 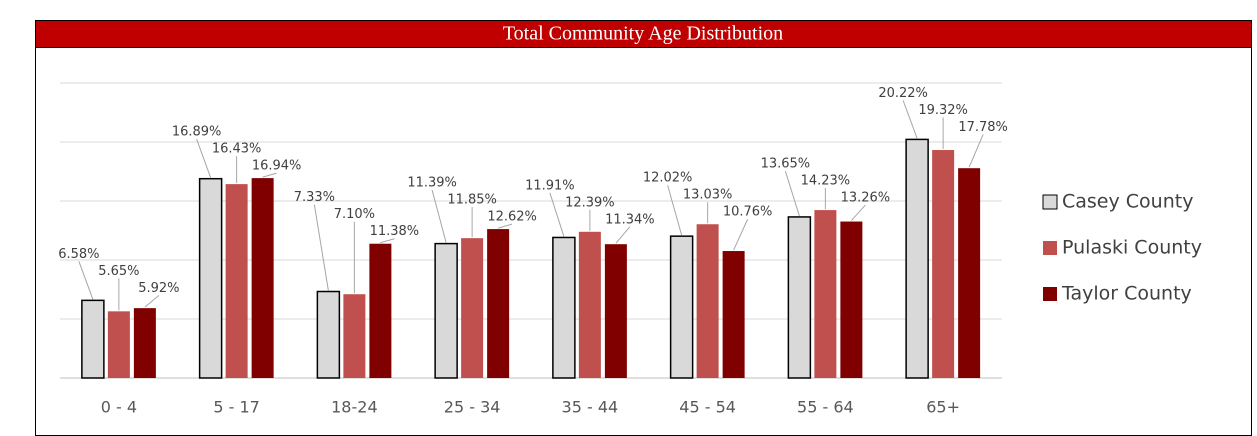 What do you see at coordinates (158, 288) in the screenshot?
I see `data-label: 5.92%` at bounding box center [158, 288].